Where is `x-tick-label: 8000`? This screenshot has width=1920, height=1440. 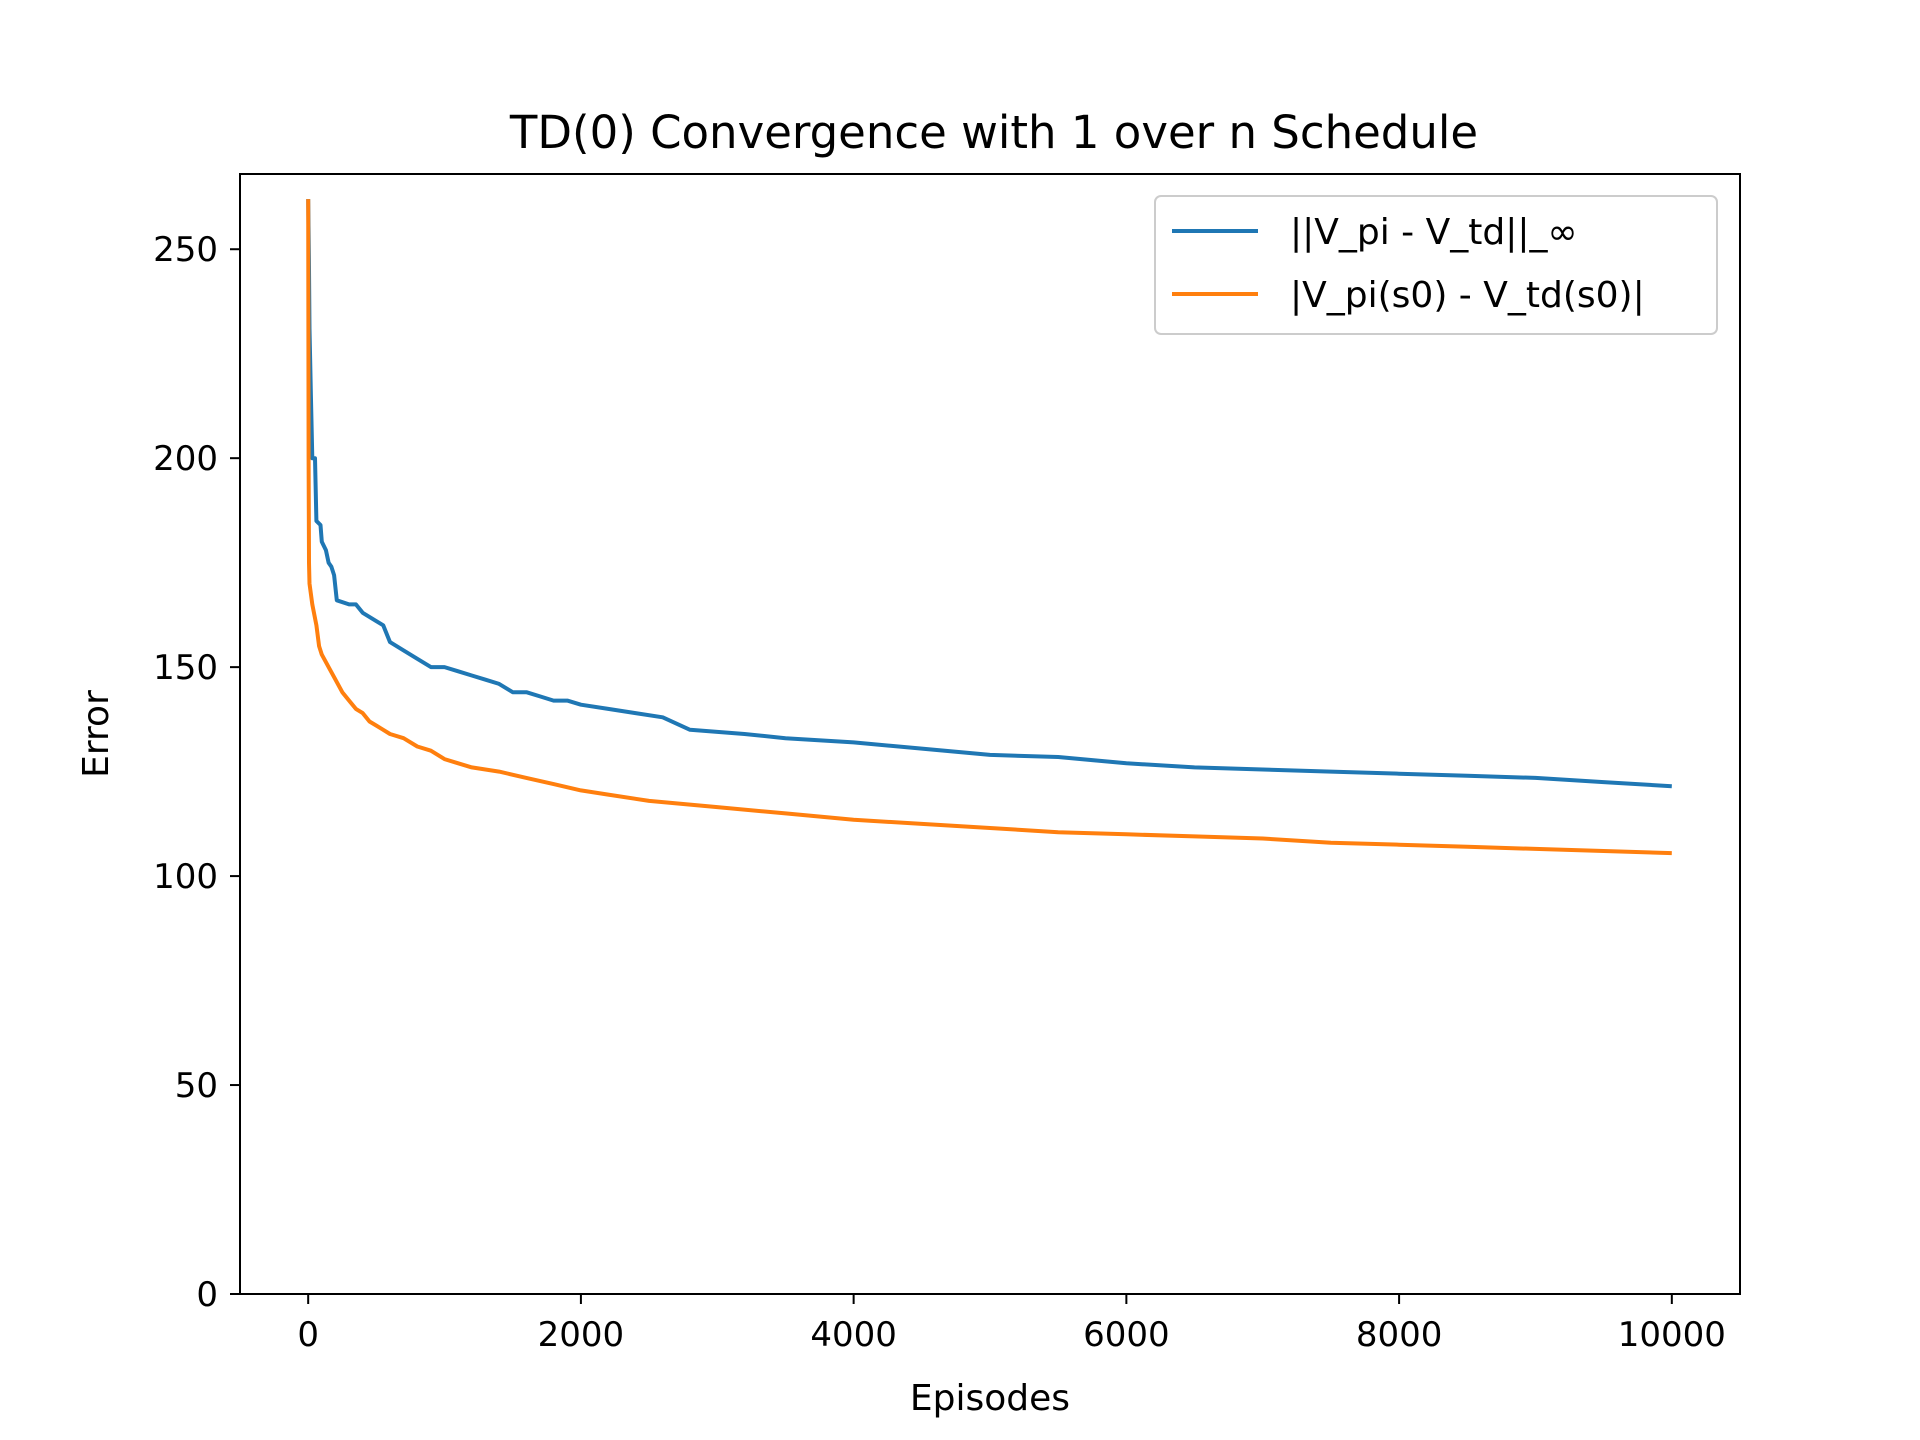 x-tick-label: 8000 is located at coordinates (1399, 1335).